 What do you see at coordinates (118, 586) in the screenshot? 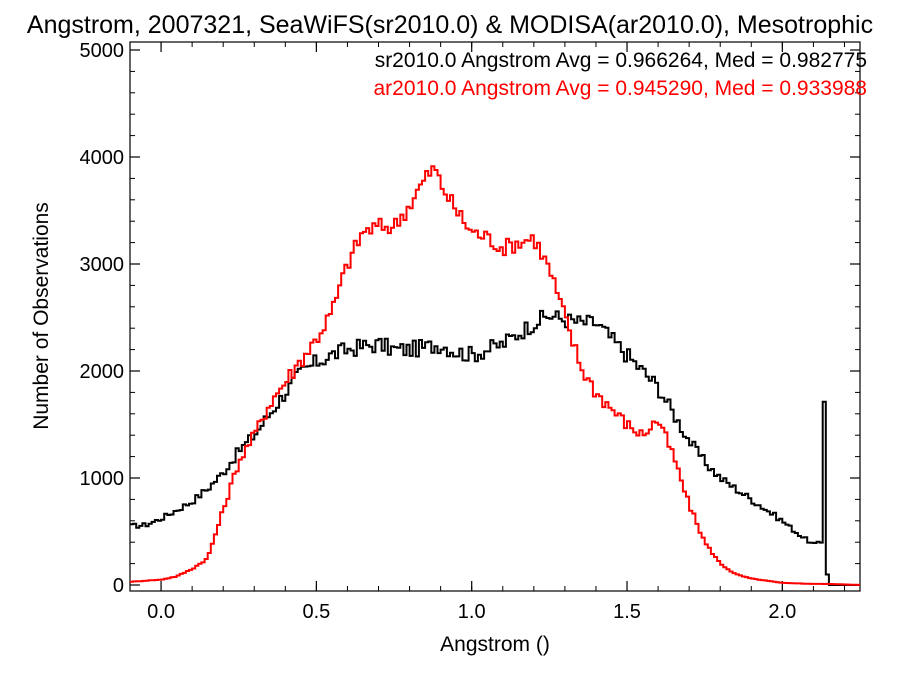
I see `y-tick-label: 0` at bounding box center [118, 586].